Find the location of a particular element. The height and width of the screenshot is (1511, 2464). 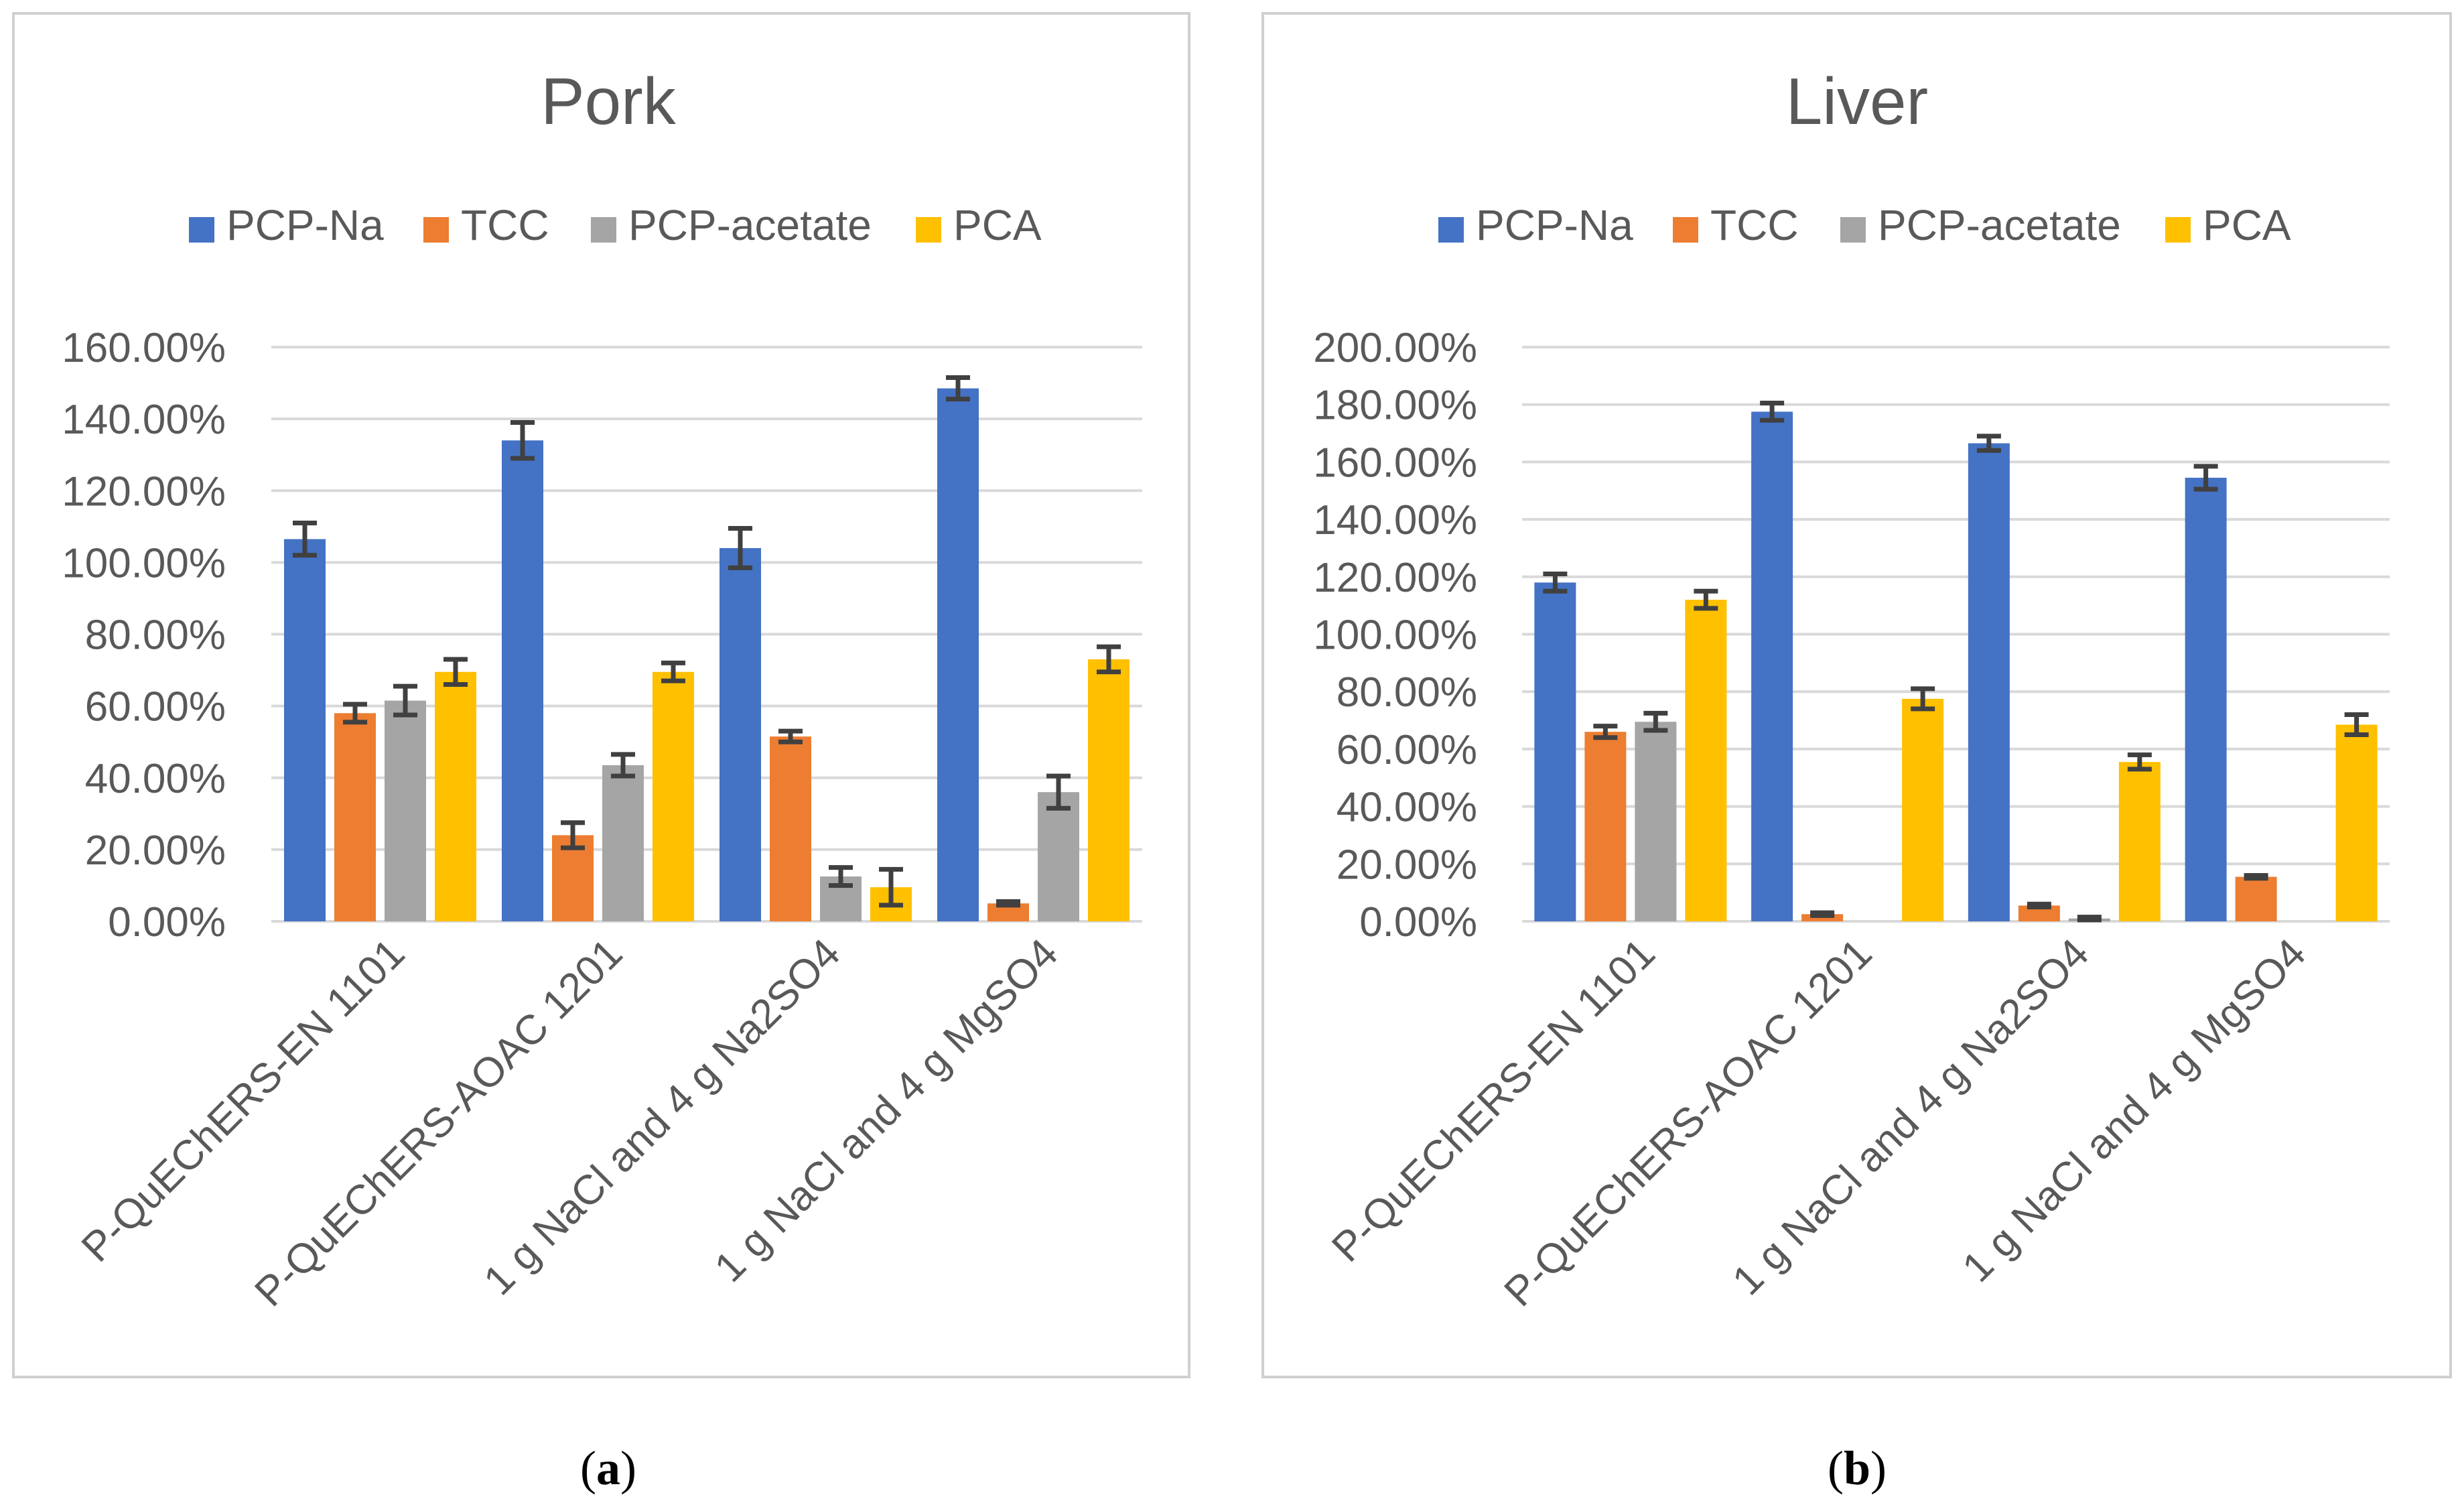

panel-caption: (a) is located at coordinates (608, 1468).